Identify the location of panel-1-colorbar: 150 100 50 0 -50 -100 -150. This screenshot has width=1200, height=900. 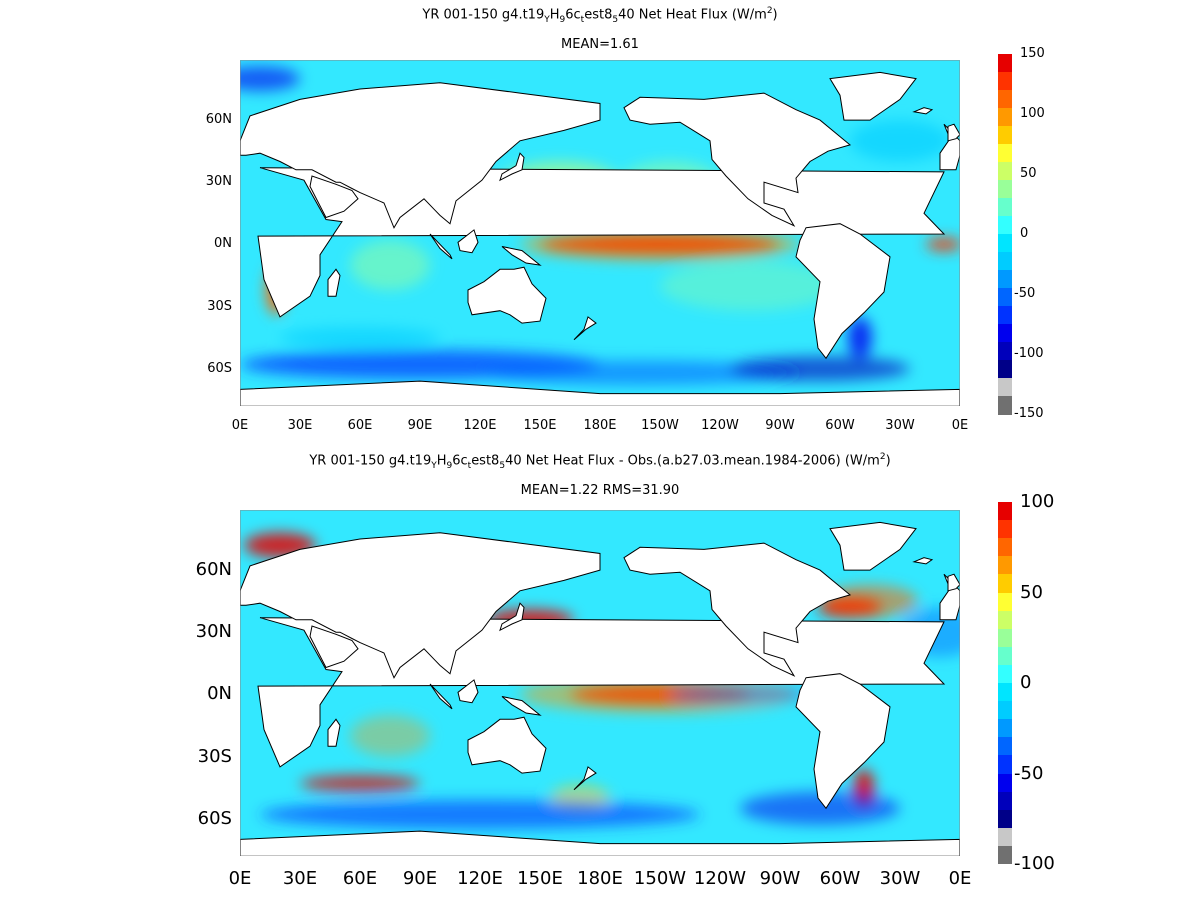
(1028, 233).